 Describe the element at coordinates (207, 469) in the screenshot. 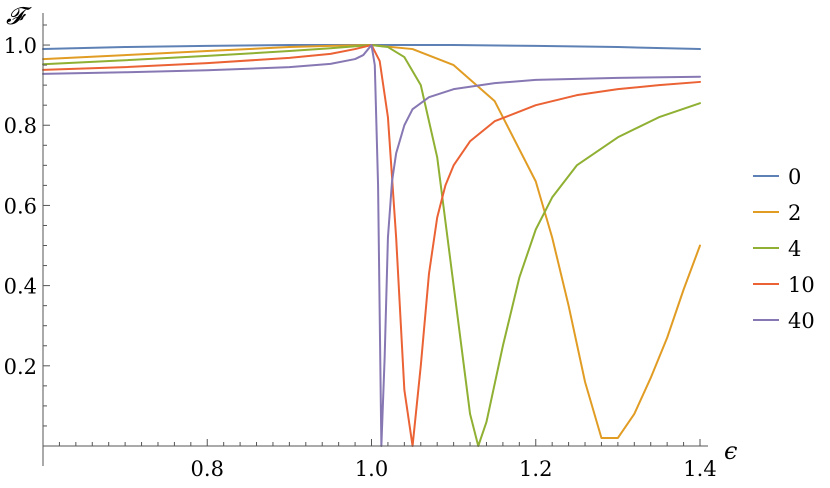

I see `x-tick-label: 0.8` at that location.